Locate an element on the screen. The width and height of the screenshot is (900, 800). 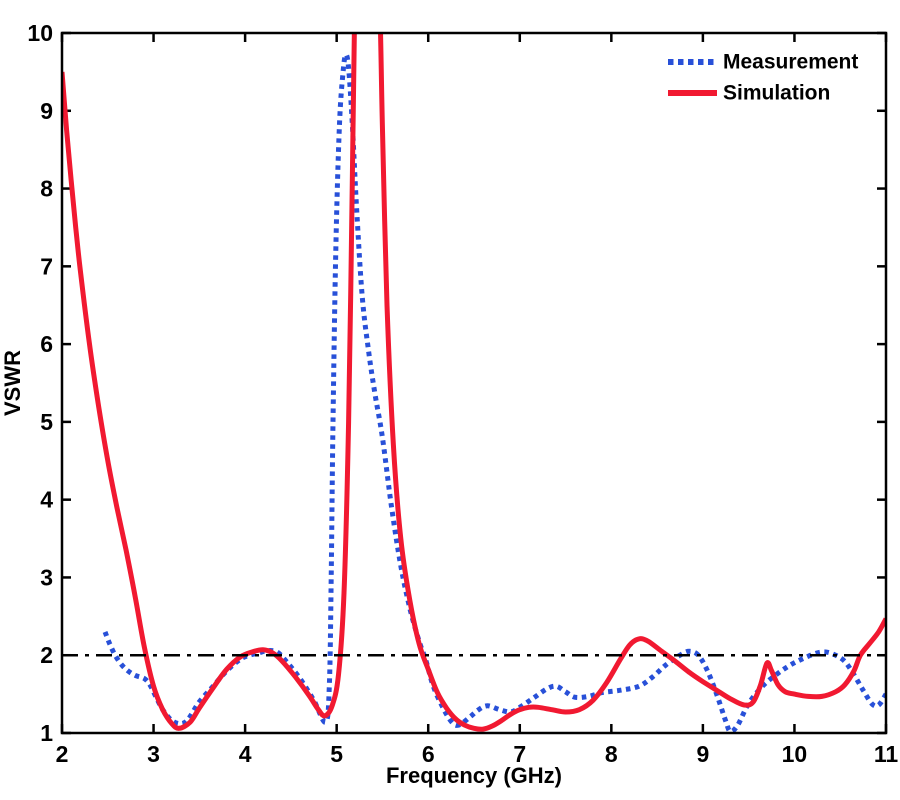
legend-item-simulation: Simulation is located at coordinates (749, 93).